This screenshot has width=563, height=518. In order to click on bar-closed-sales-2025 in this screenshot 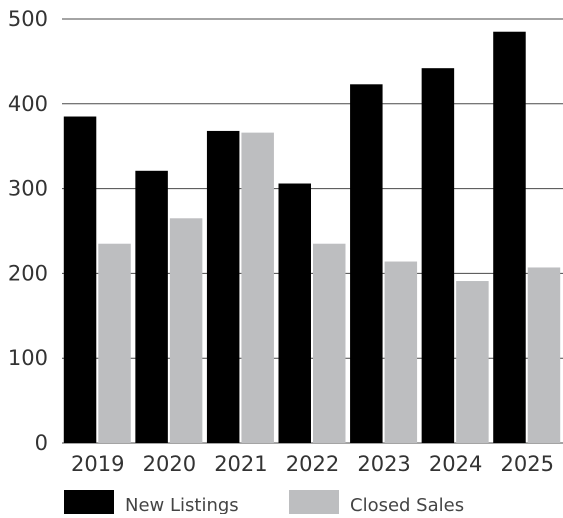, I will do `click(544, 355)`.